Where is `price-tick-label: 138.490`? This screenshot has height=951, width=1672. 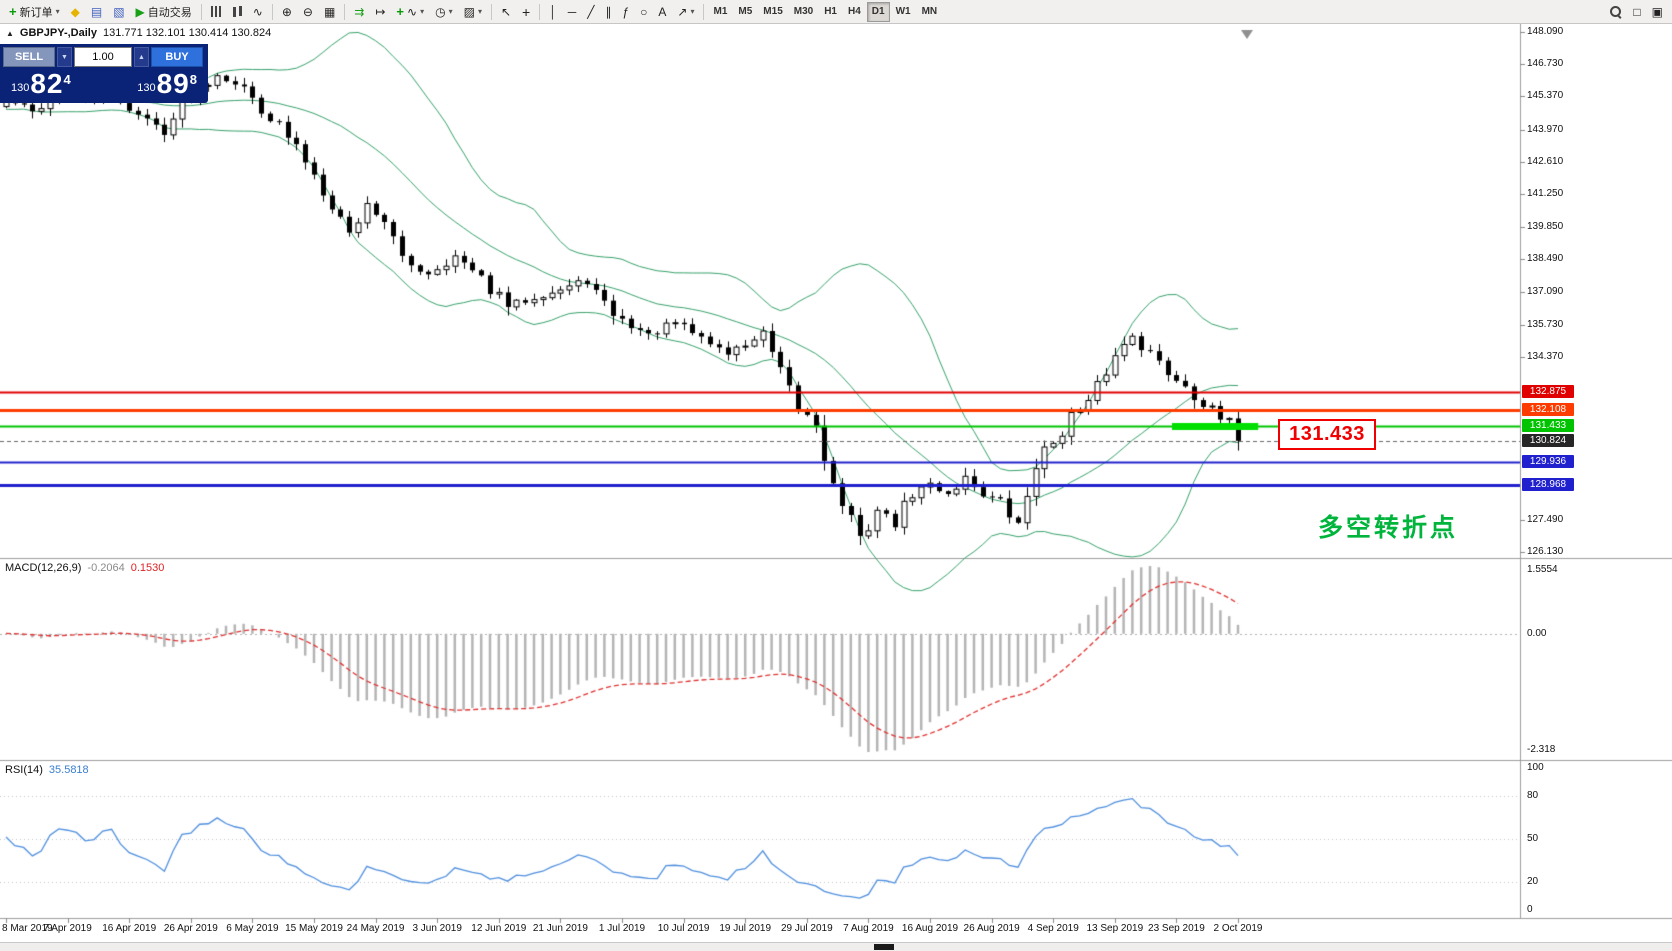
price-tick-label: 138.490 is located at coordinates (1545, 259).